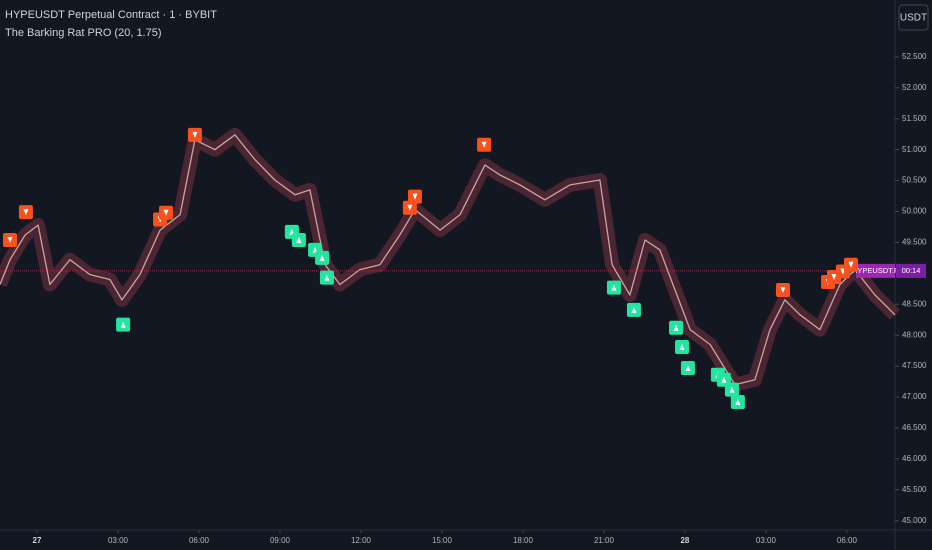 The image size is (932, 550). Describe the element at coordinates (684, 540) in the screenshot. I see `x-tick-label: 28` at that location.